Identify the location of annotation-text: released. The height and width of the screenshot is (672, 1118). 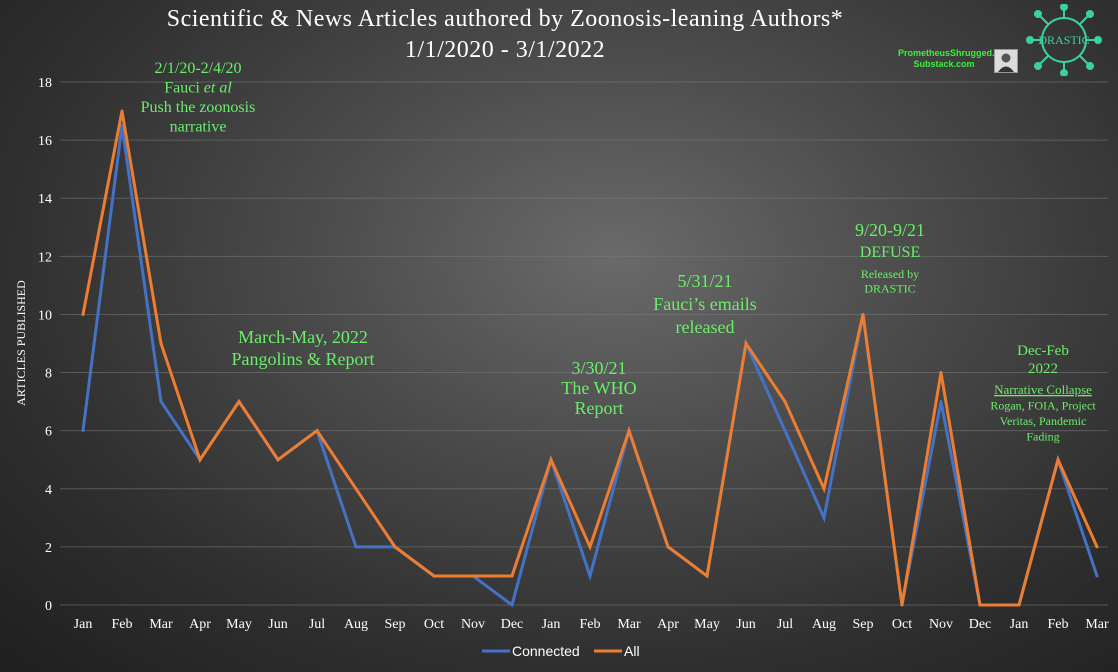
(705, 327).